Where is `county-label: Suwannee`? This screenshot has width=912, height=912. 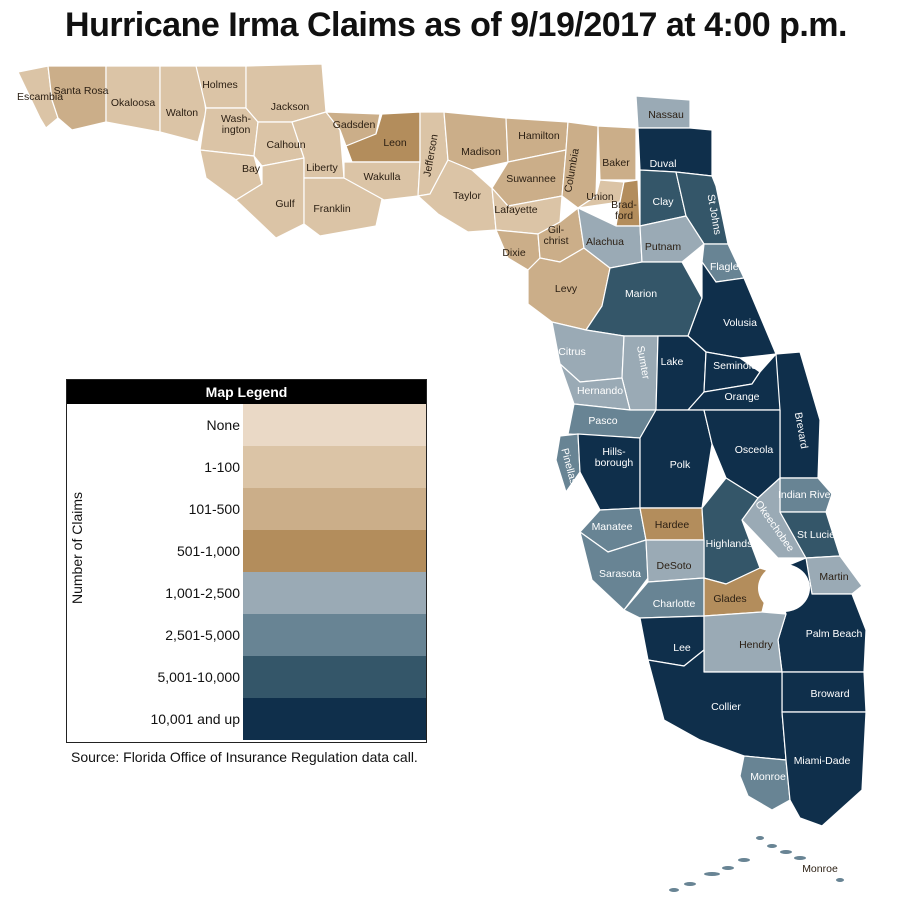
county-label: Suwannee is located at coordinates (531, 179).